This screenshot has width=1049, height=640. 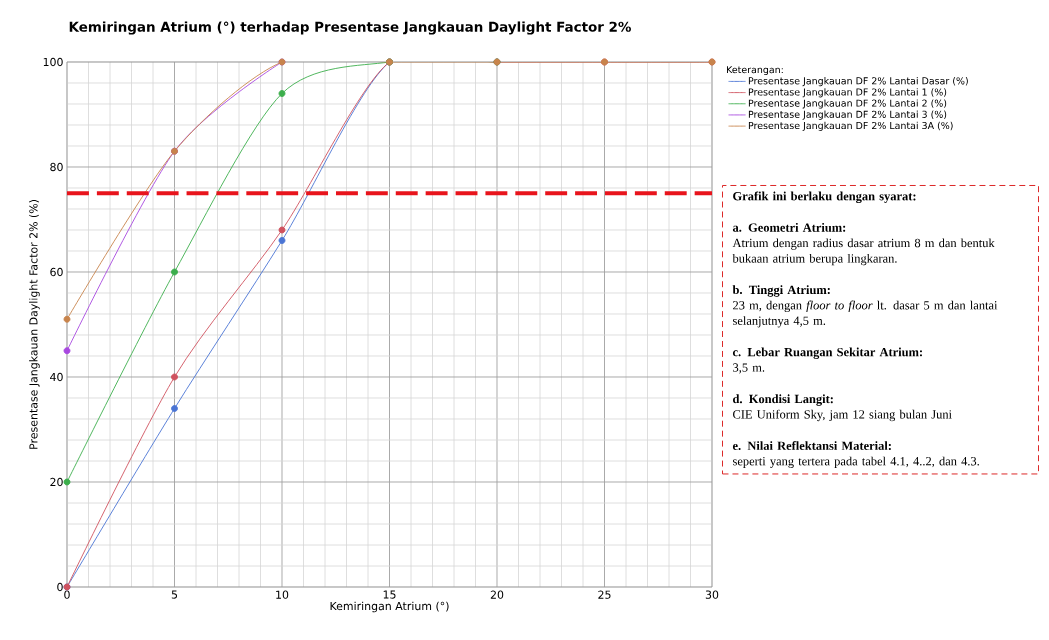 I want to click on text: Grafik ini berlaku dengan syarat:, so click(x=824, y=197).